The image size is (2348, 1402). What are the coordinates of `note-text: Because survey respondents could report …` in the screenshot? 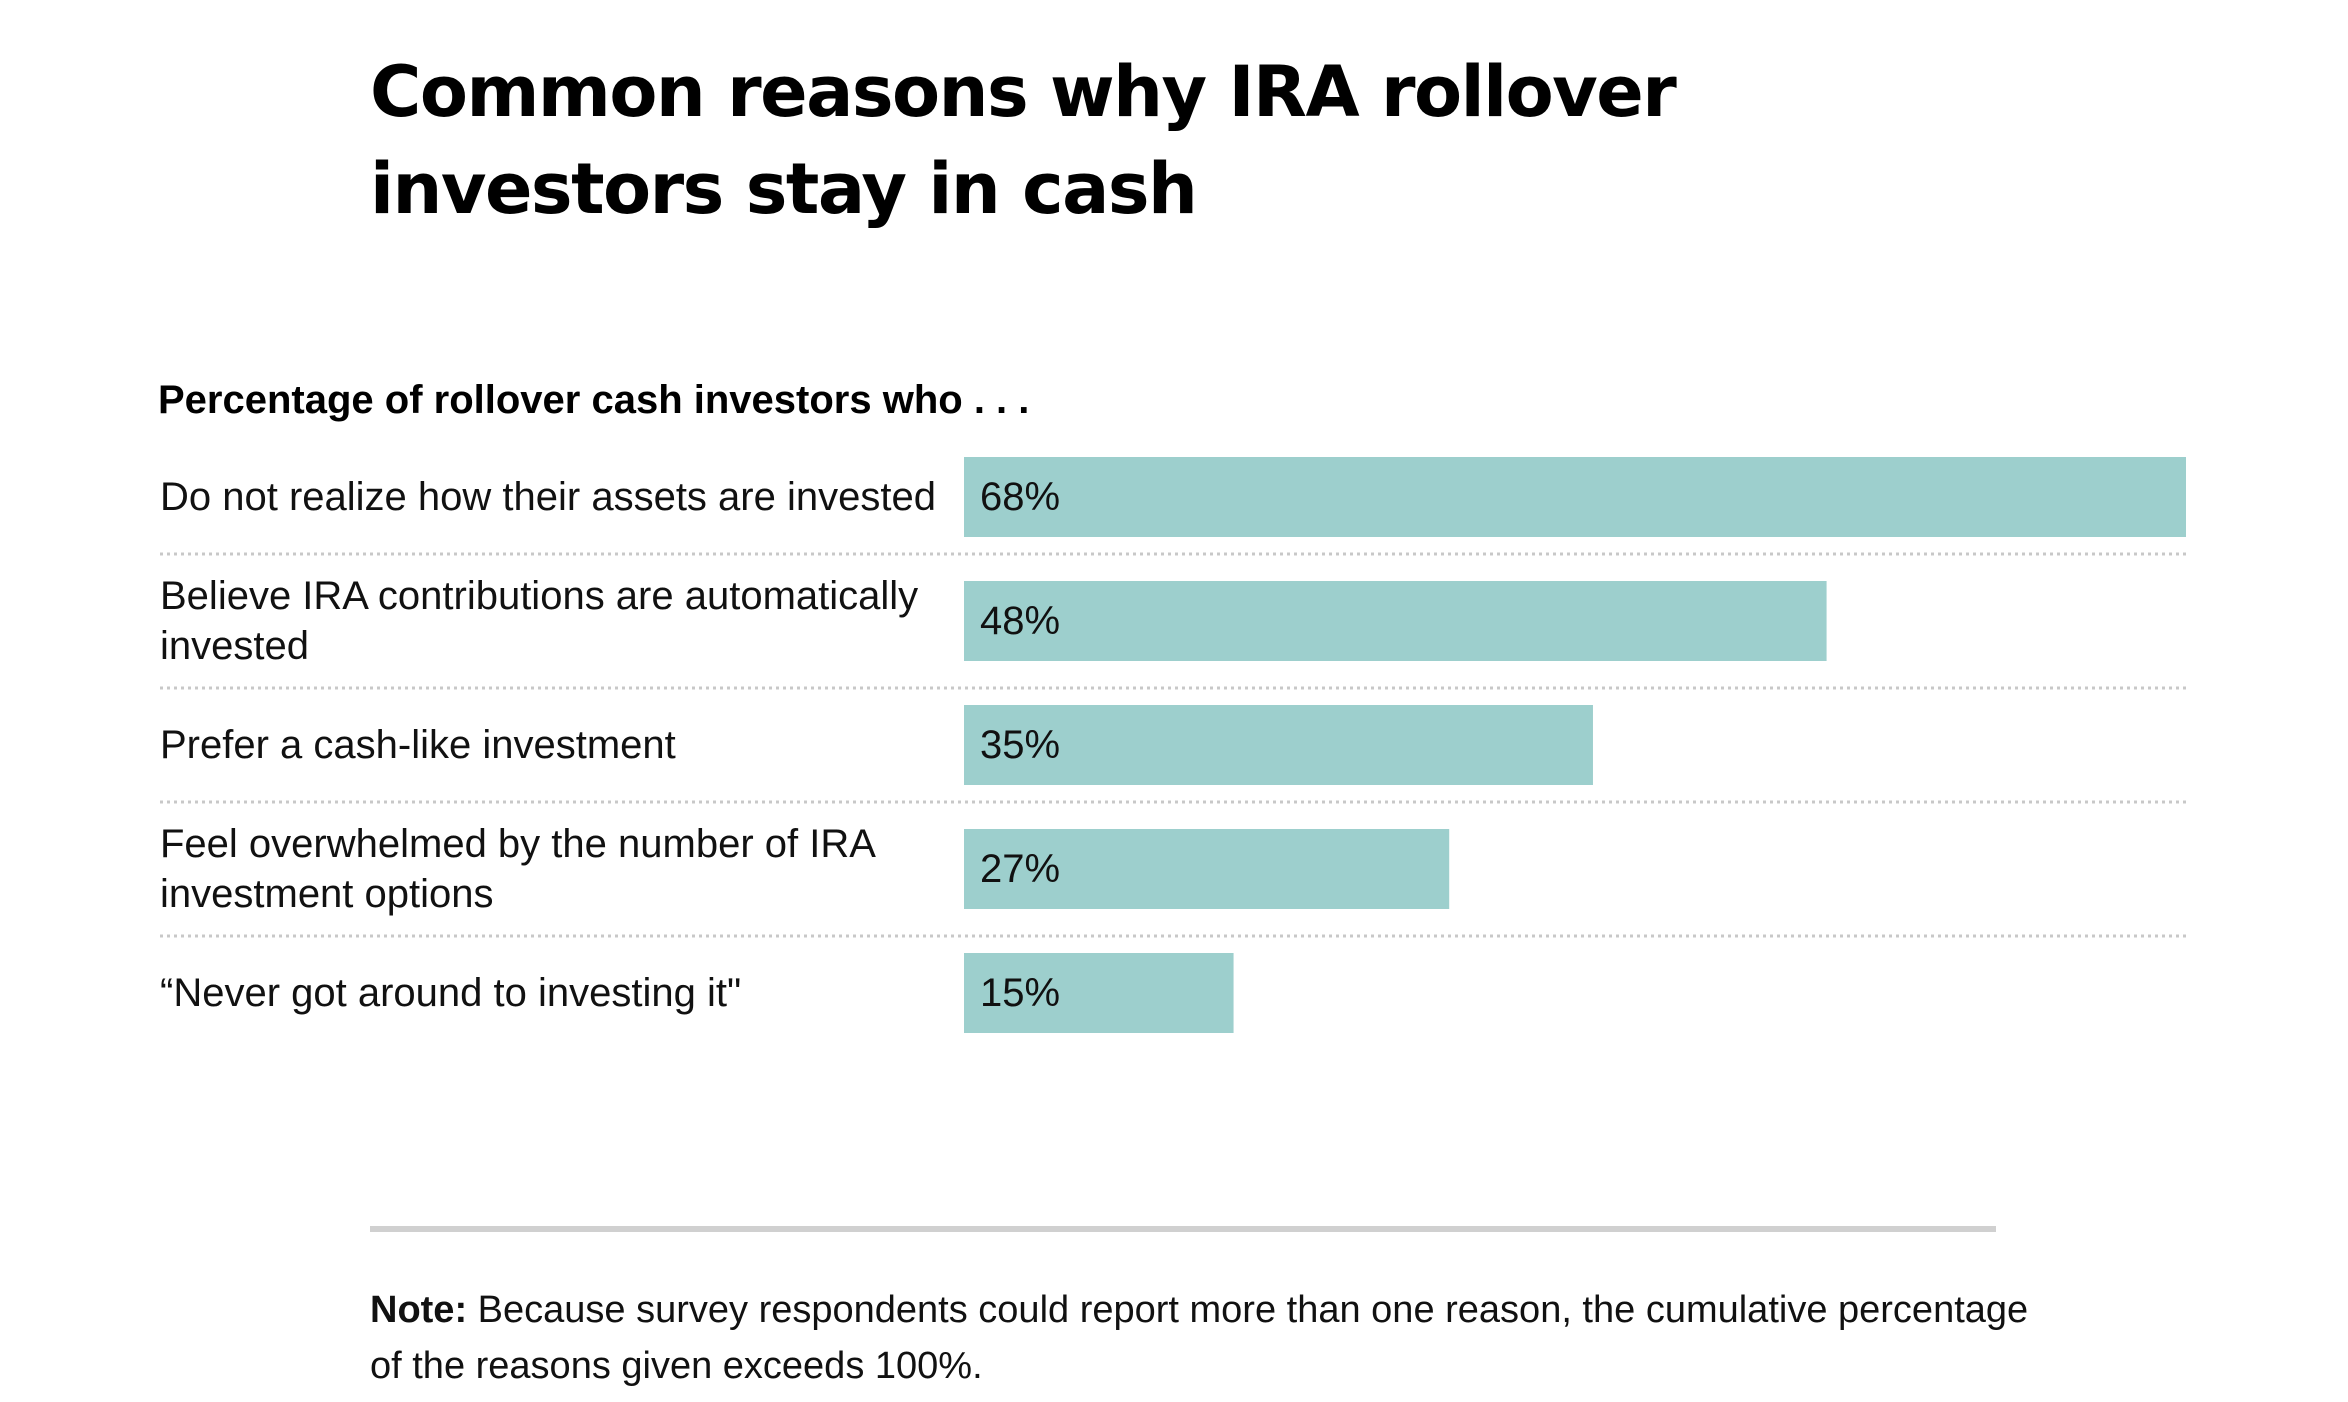 It's located at (1199, 1338).